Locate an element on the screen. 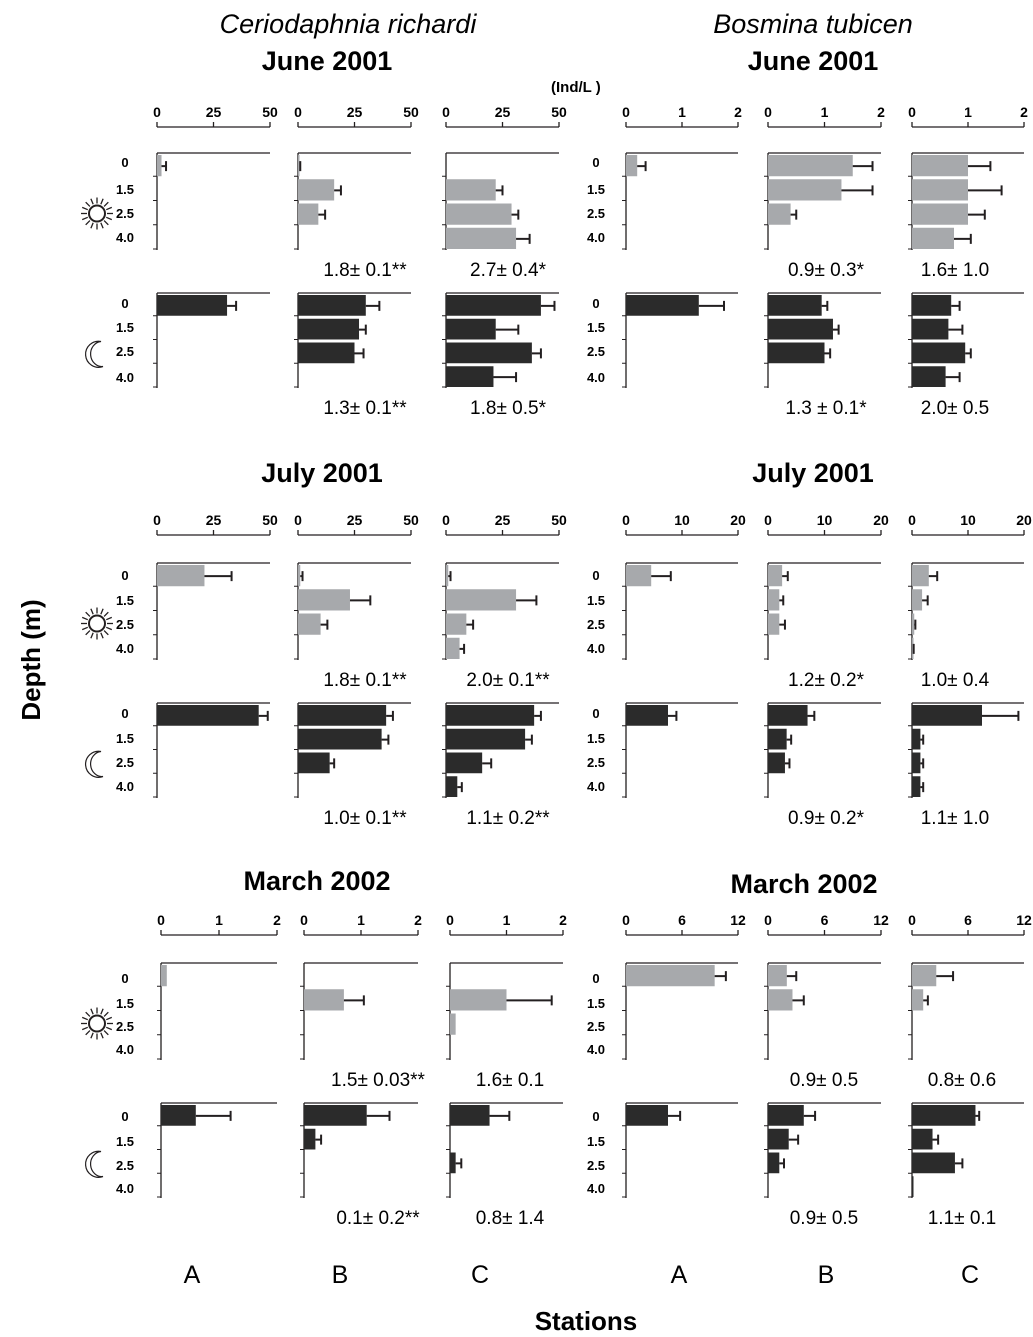  sun-disc is located at coordinates (97, 623).